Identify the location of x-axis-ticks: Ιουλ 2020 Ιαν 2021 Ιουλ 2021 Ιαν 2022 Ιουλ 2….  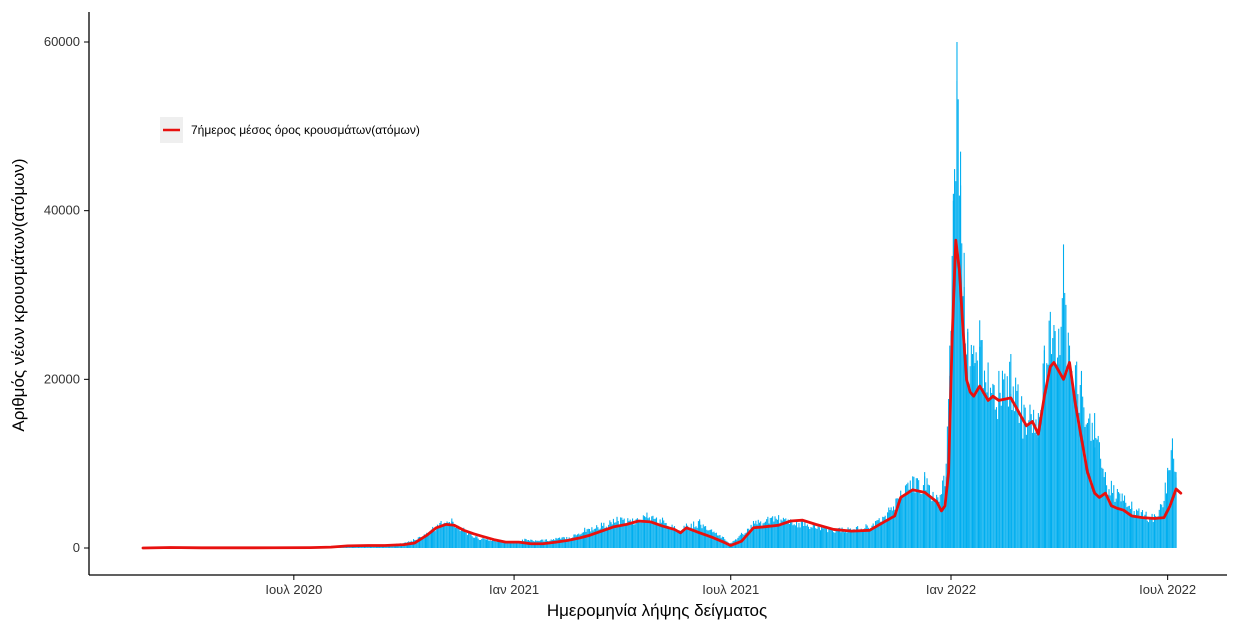
(730, 586).